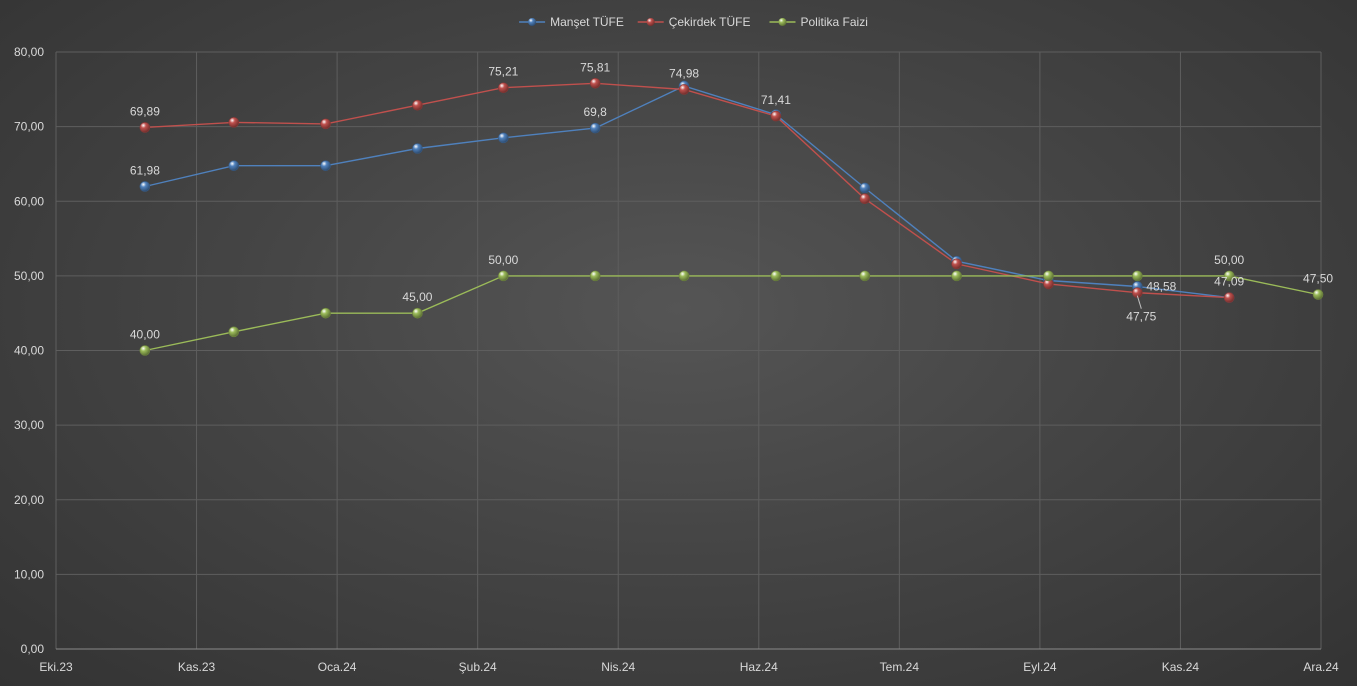 The image size is (1357, 686). Describe the element at coordinates (1181, 667) in the screenshot. I see `x-tick-label: Kas.24` at that location.